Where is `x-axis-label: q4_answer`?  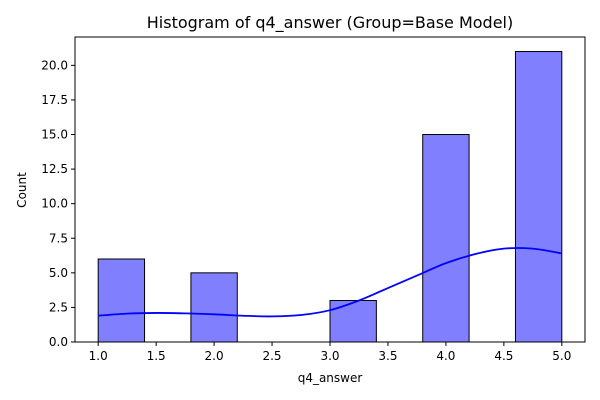 x-axis-label: q4_answer is located at coordinates (330, 378).